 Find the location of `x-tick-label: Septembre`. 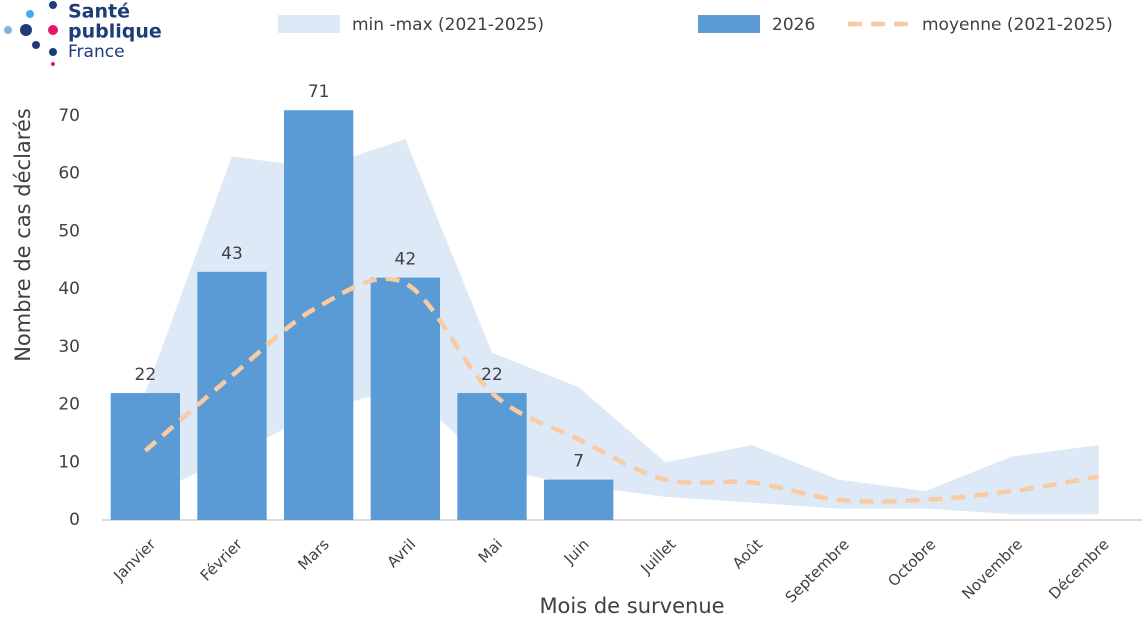

x-tick-label: Septembre is located at coordinates (817, 570).